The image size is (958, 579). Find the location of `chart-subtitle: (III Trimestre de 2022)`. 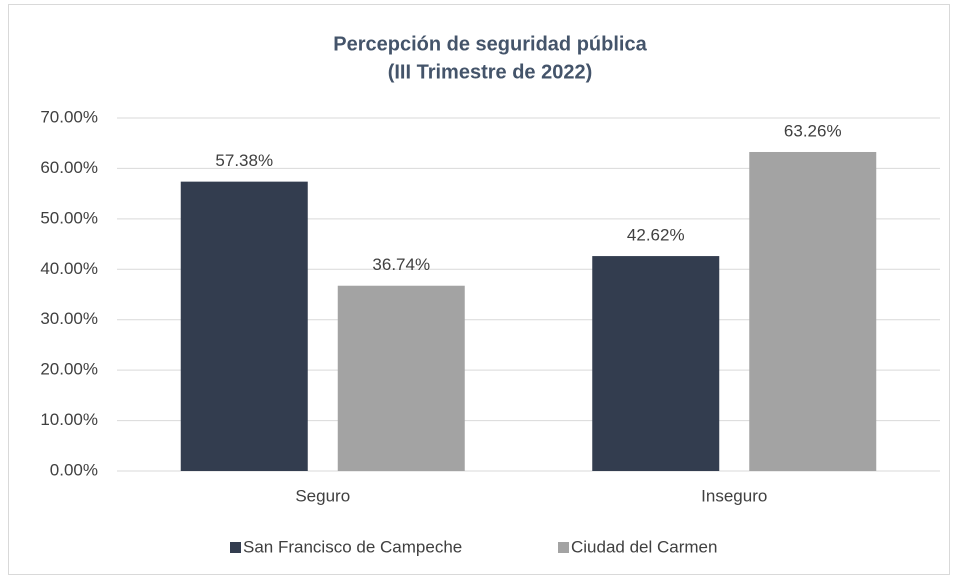

chart-subtitle: (III Trimestre de 2022) is located at coordinates (490, 72).